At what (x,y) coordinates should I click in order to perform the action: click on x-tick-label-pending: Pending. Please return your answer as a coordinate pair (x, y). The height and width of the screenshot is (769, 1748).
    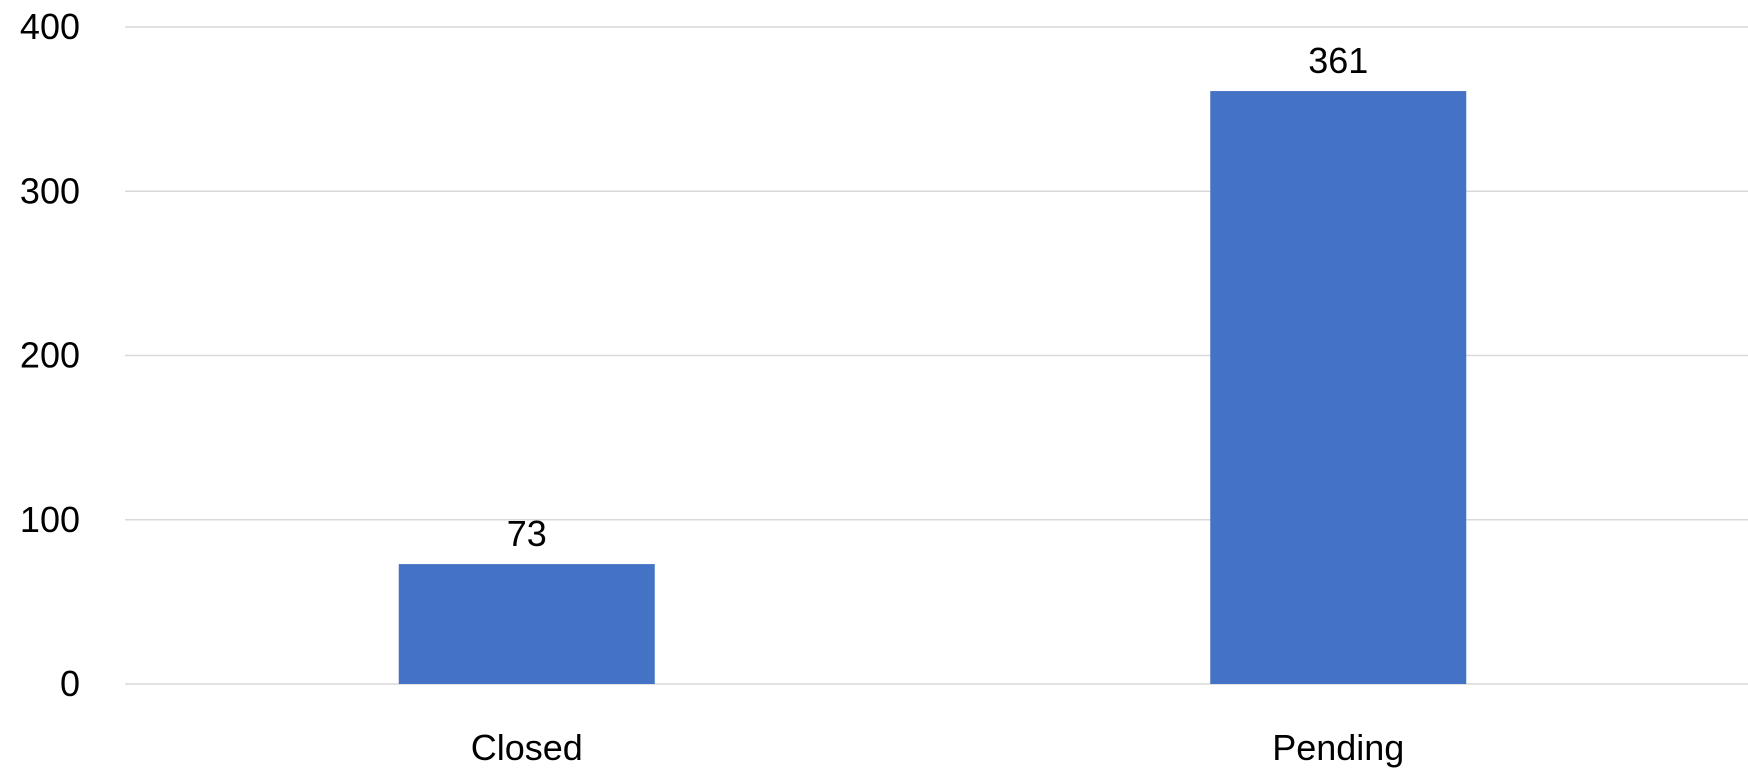
    Looking at the image, I should click on (1338, 747).